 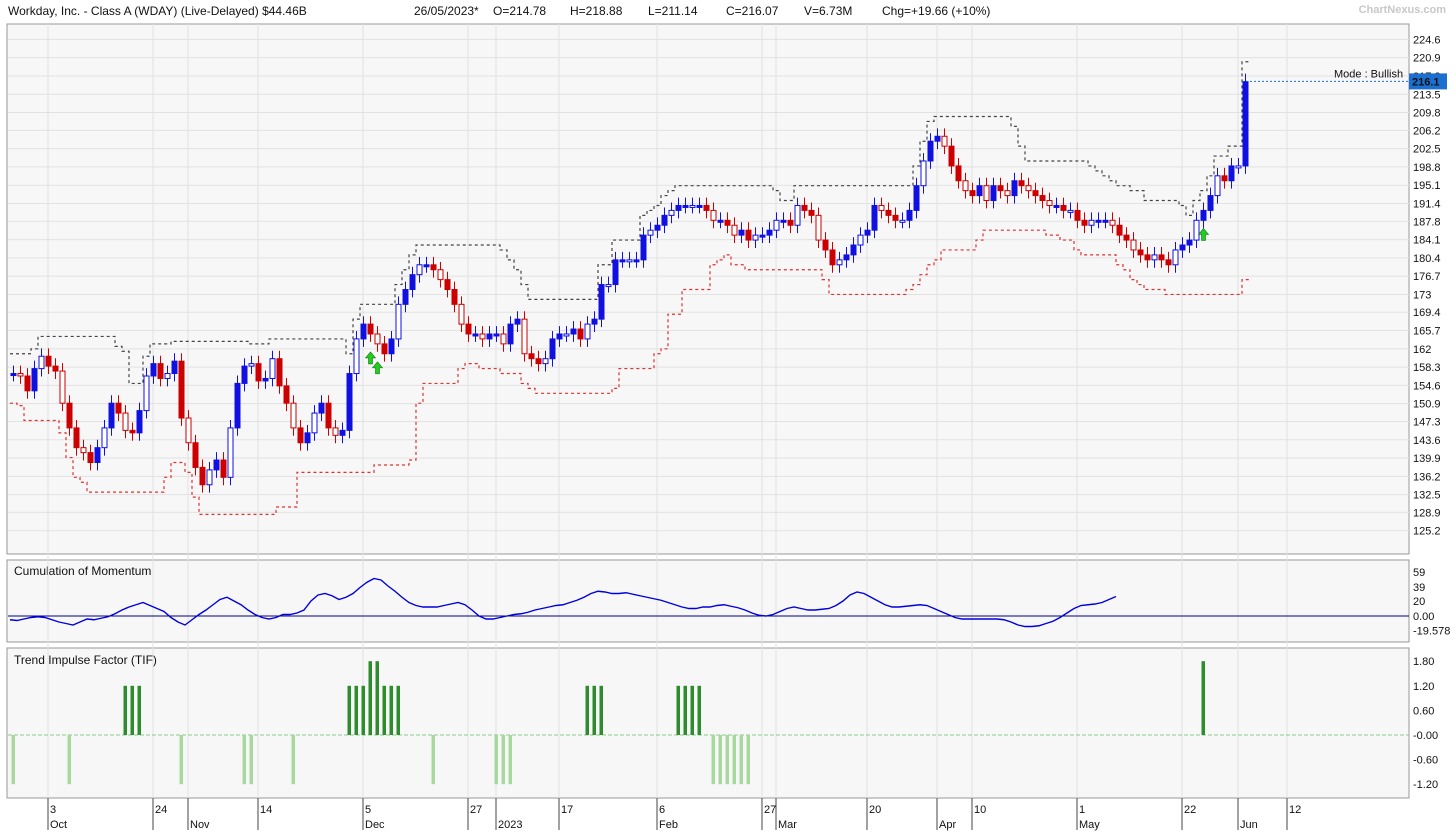 I want to click on x-tick-sublabel: Jun, so click(x=1249, y=825).